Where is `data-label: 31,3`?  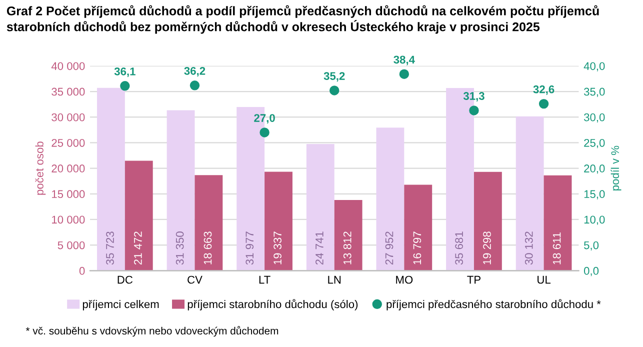 data-label: 31,3 is located at coordinates (473, 97).